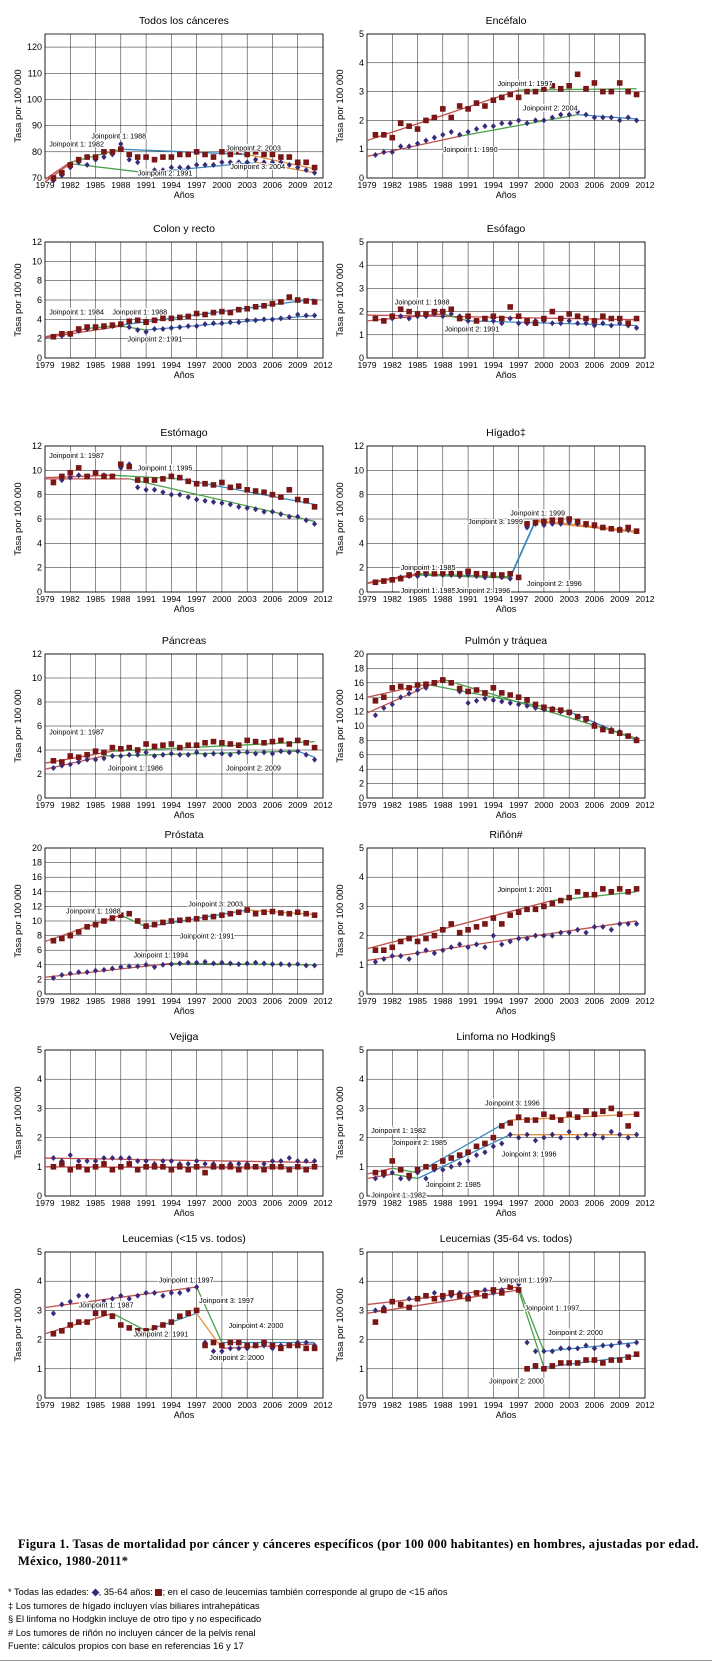 The image size is (712, 1664). Describe the element at coordinates (442, 599) in the screenshot. I see `x-tick-label: 1988` at that location.